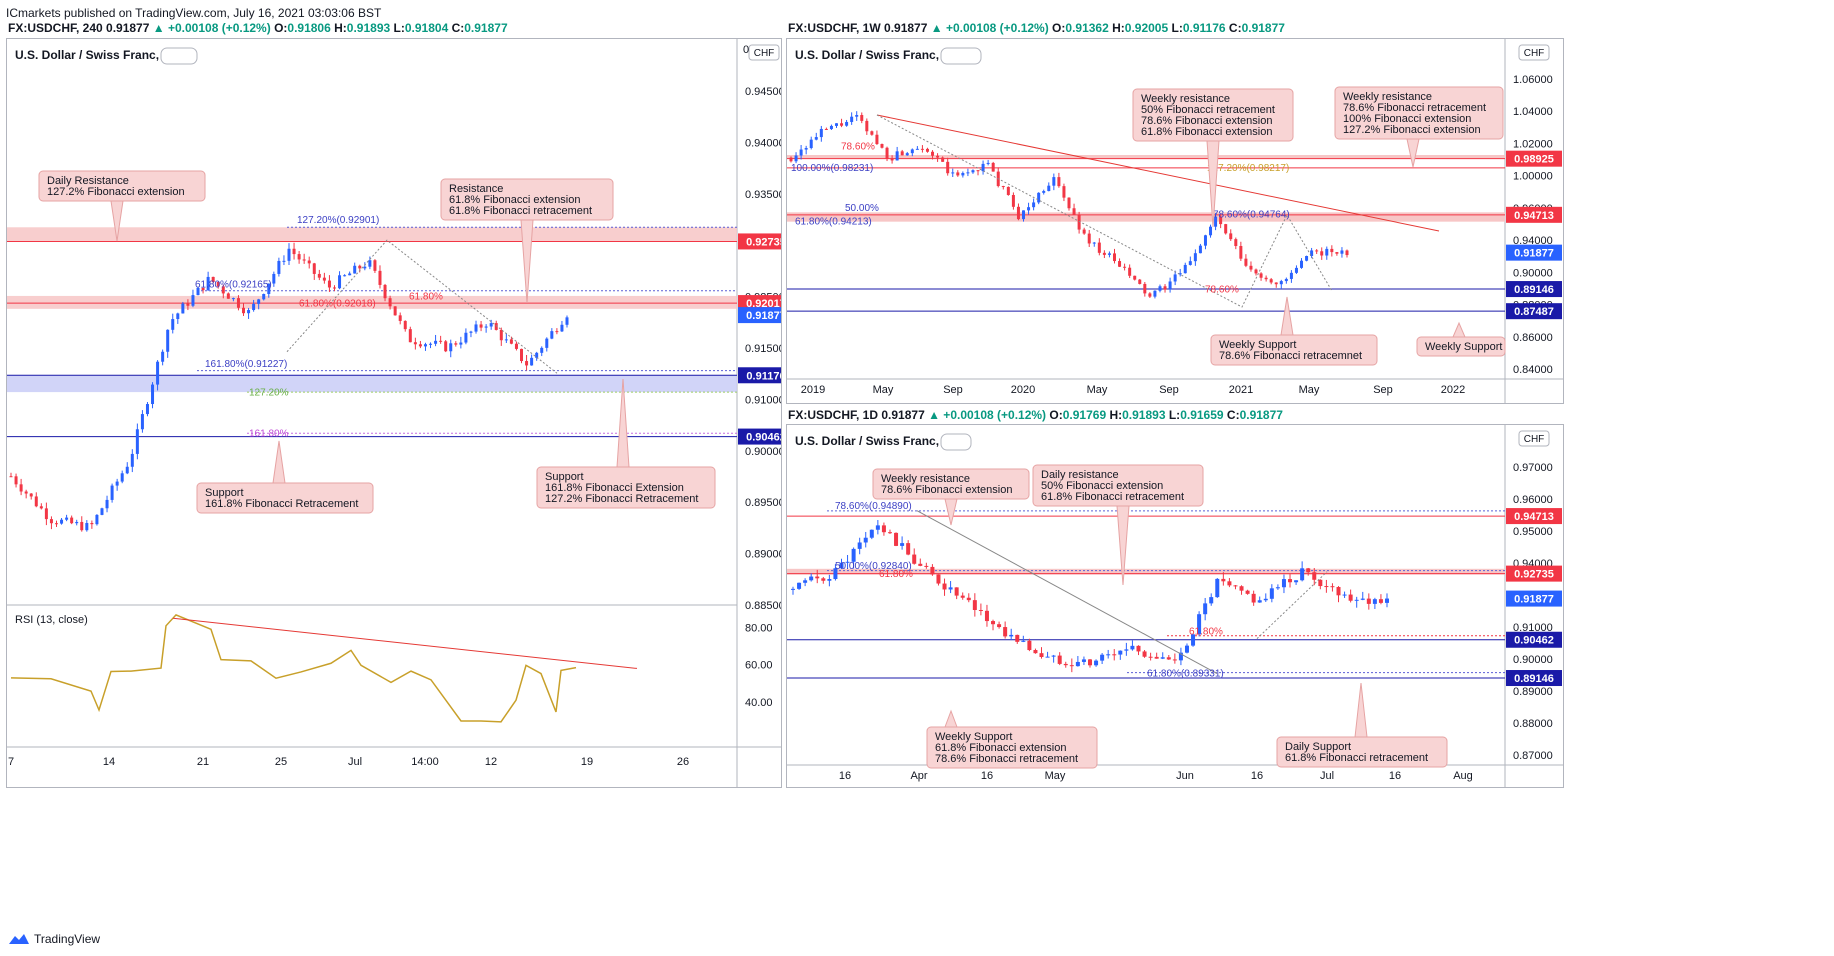  I want to click on price-badge-label: 0.98925, so click(1534, 160).